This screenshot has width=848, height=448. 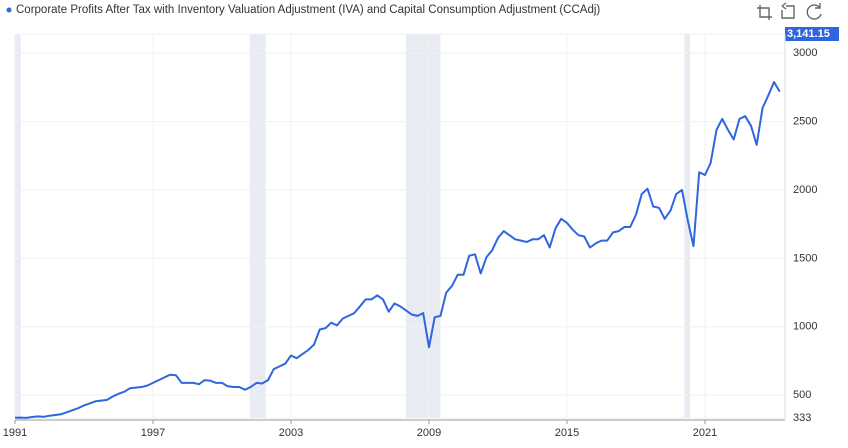 What do you see at coordinates (9, 10) in the screenshot?
I see `legend-dot` at bounding box center [9, 10].